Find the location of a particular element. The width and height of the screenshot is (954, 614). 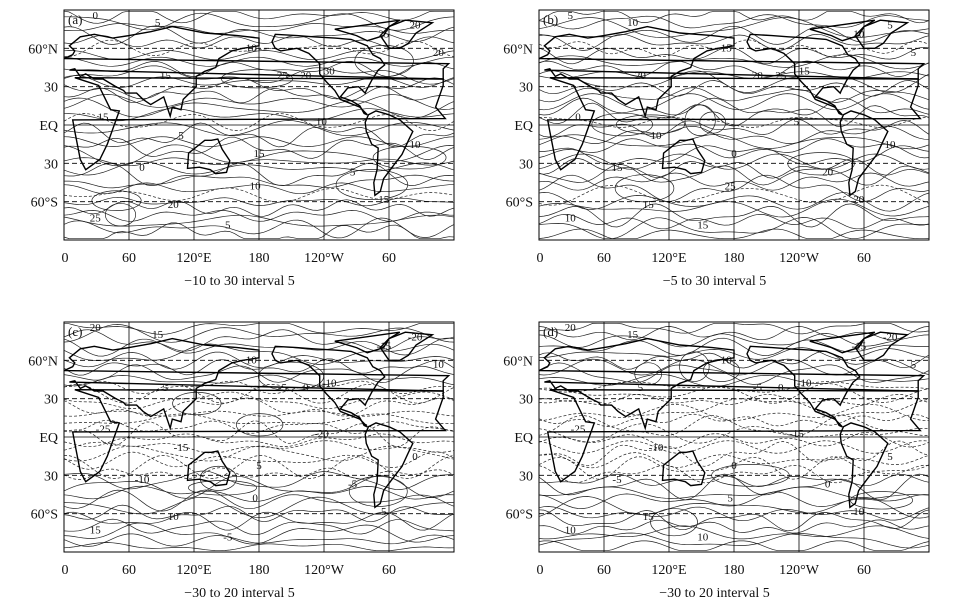

panel-label: (b) is located at coordinates (550, 19).